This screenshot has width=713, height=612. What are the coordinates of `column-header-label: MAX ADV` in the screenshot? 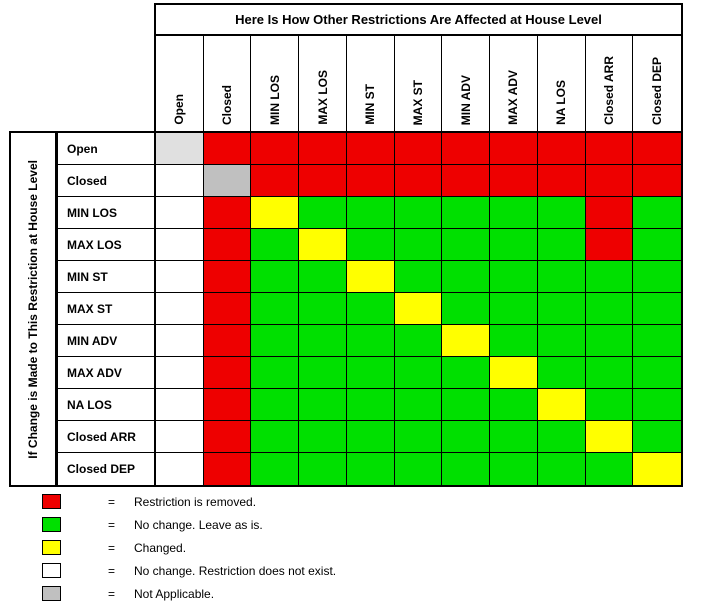 It's located at (513, 97).